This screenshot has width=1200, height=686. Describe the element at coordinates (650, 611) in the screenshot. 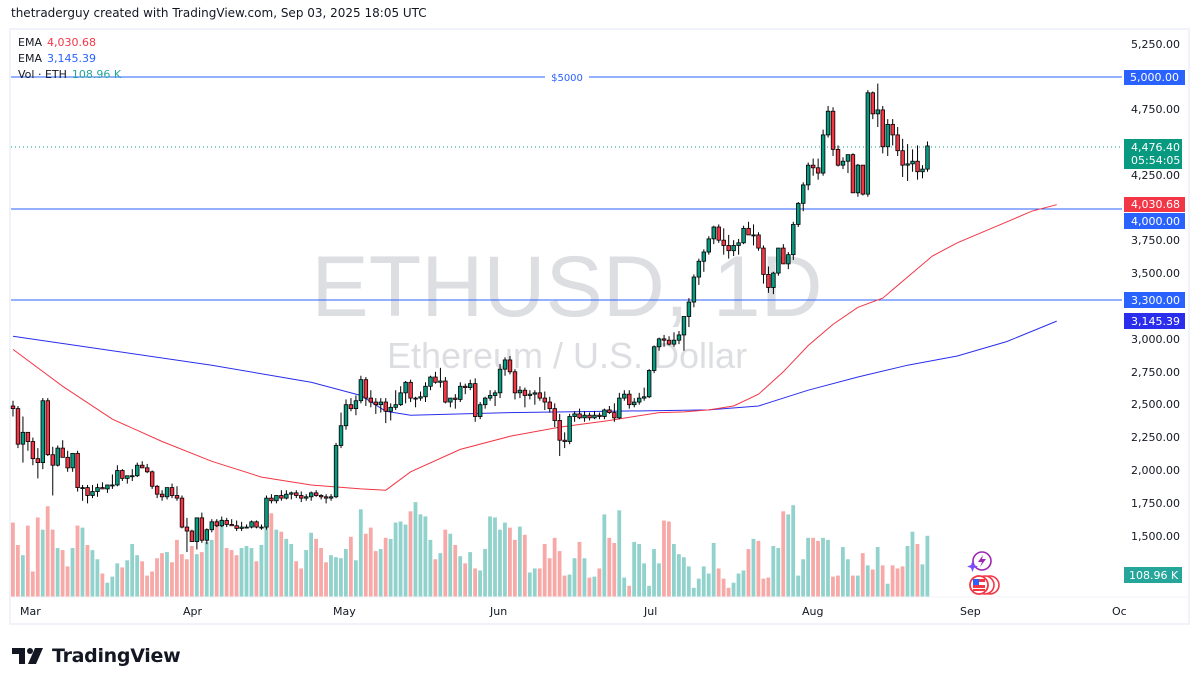

I see `time-tick-label: Jul` at that location.